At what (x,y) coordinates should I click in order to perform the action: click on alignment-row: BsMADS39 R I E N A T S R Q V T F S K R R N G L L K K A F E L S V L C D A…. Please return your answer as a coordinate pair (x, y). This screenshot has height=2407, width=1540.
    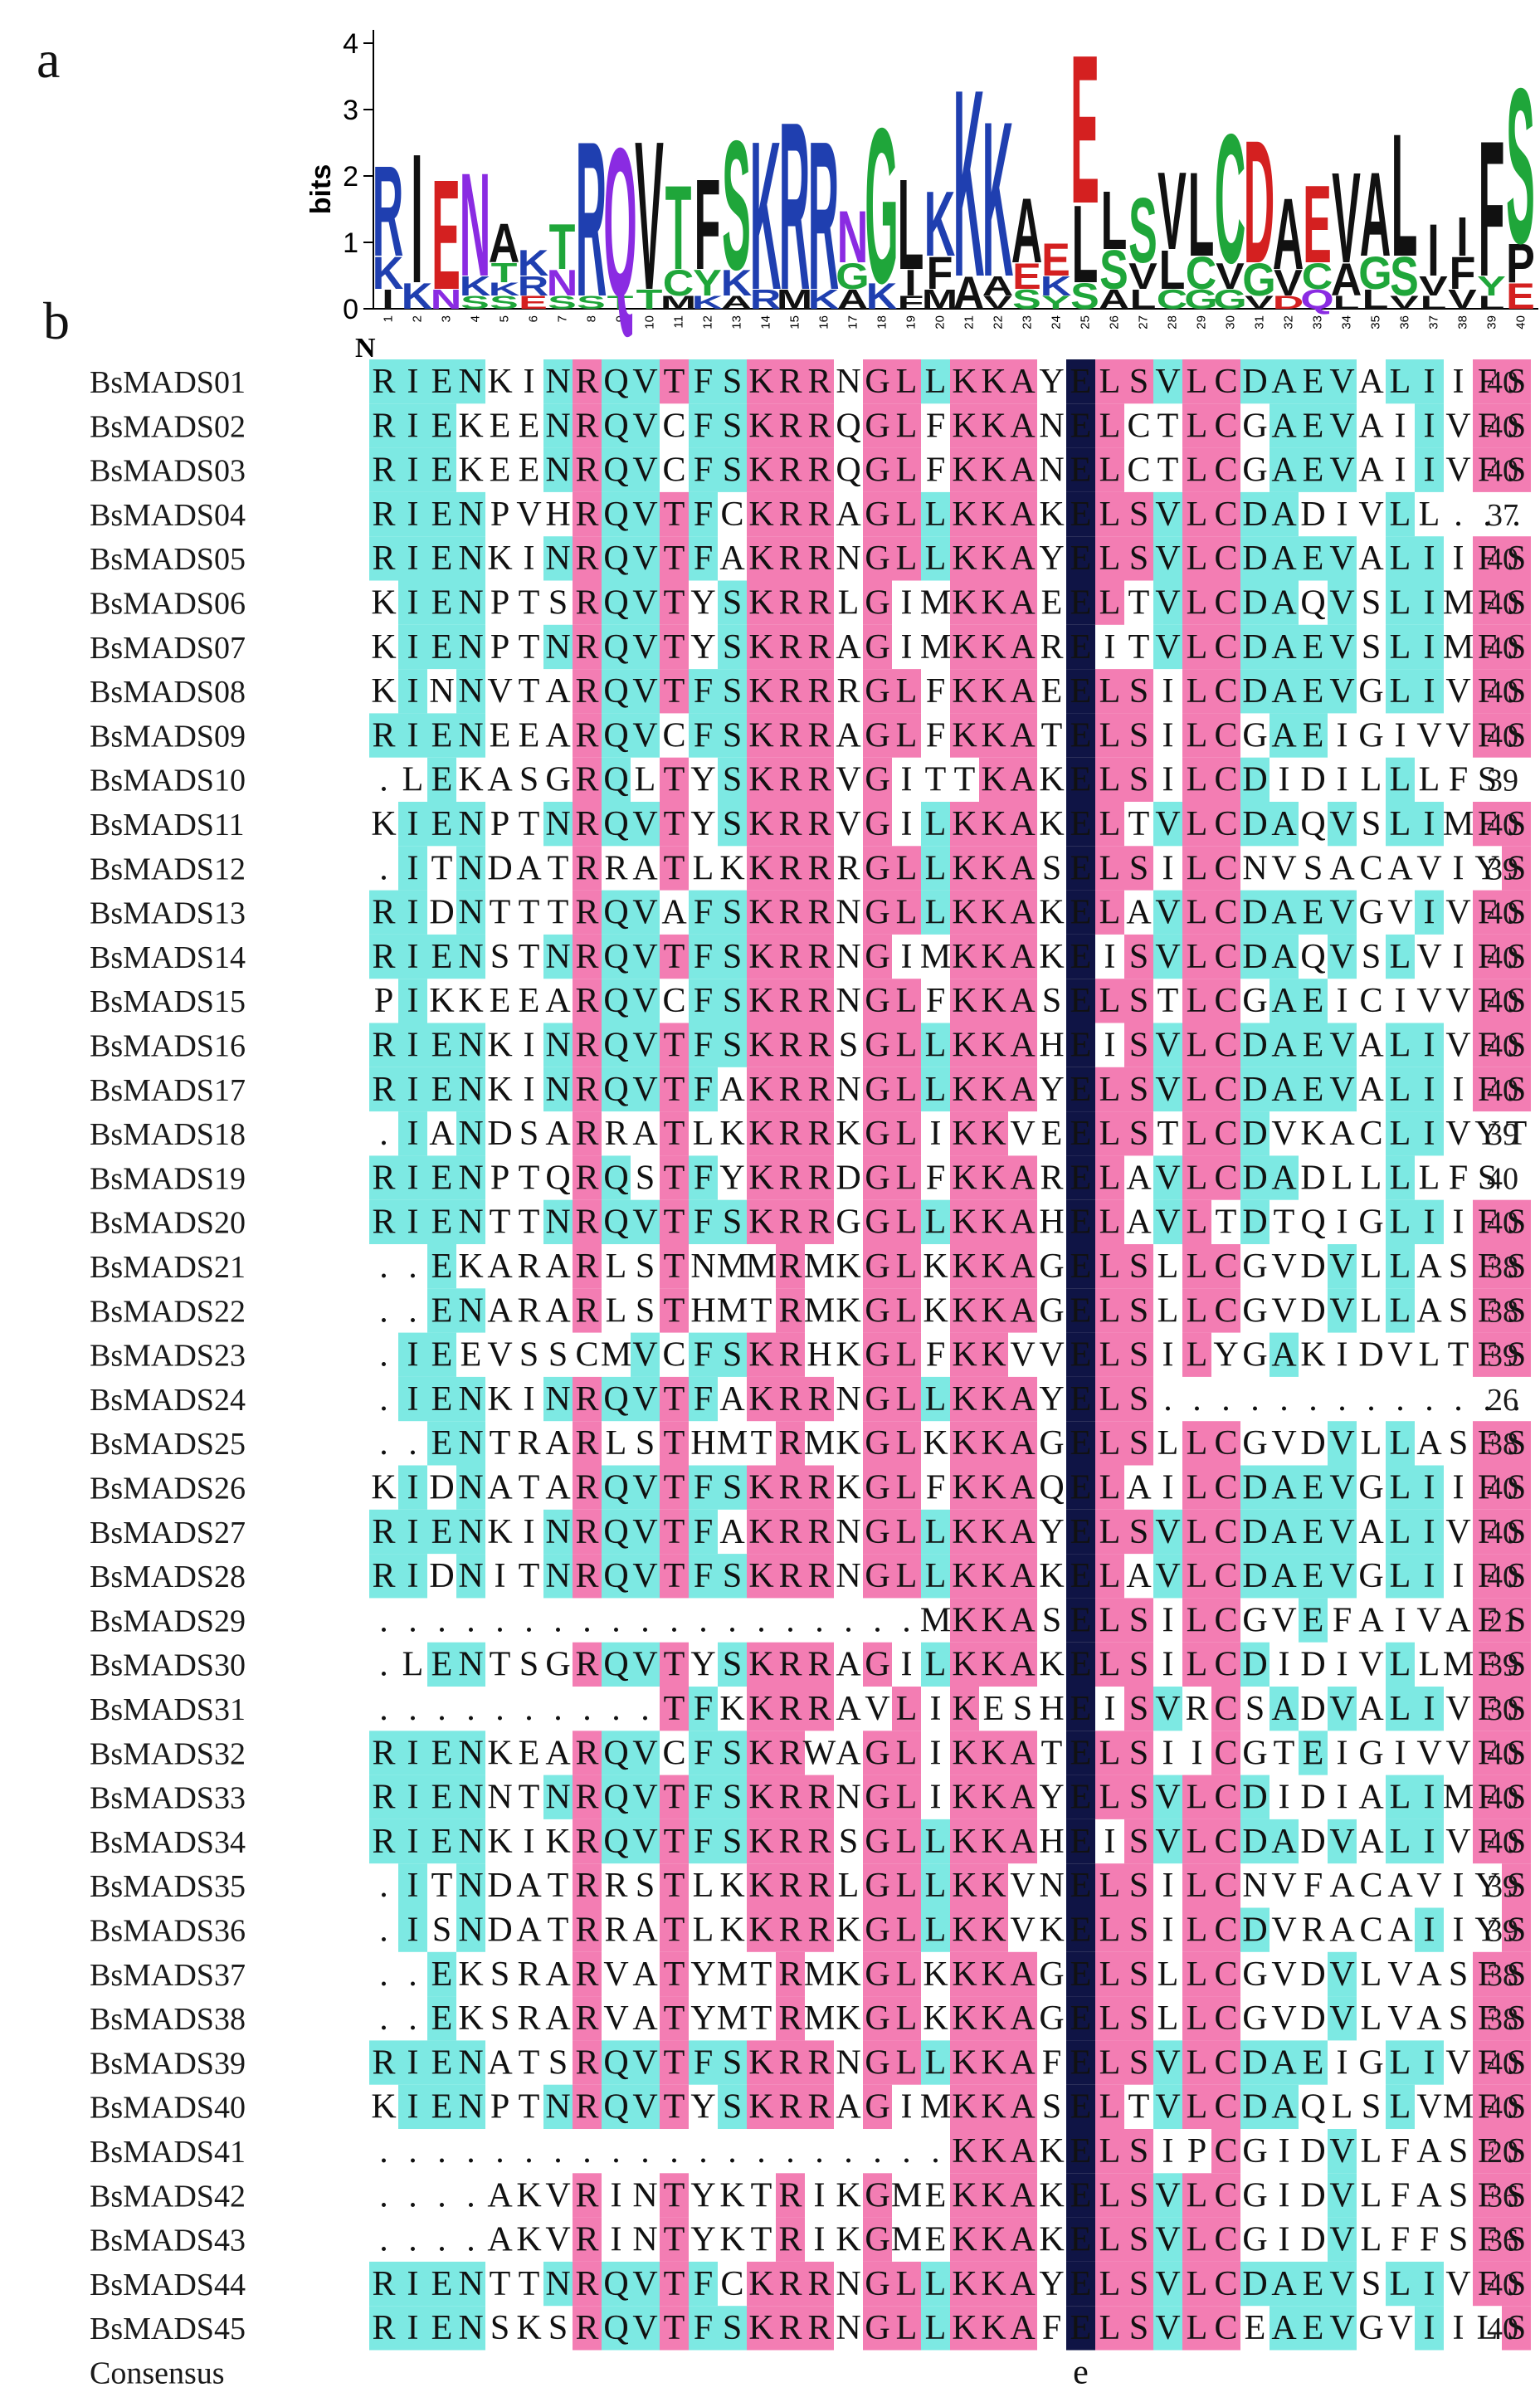
    Looking at the image, I should click on (810, 2063).